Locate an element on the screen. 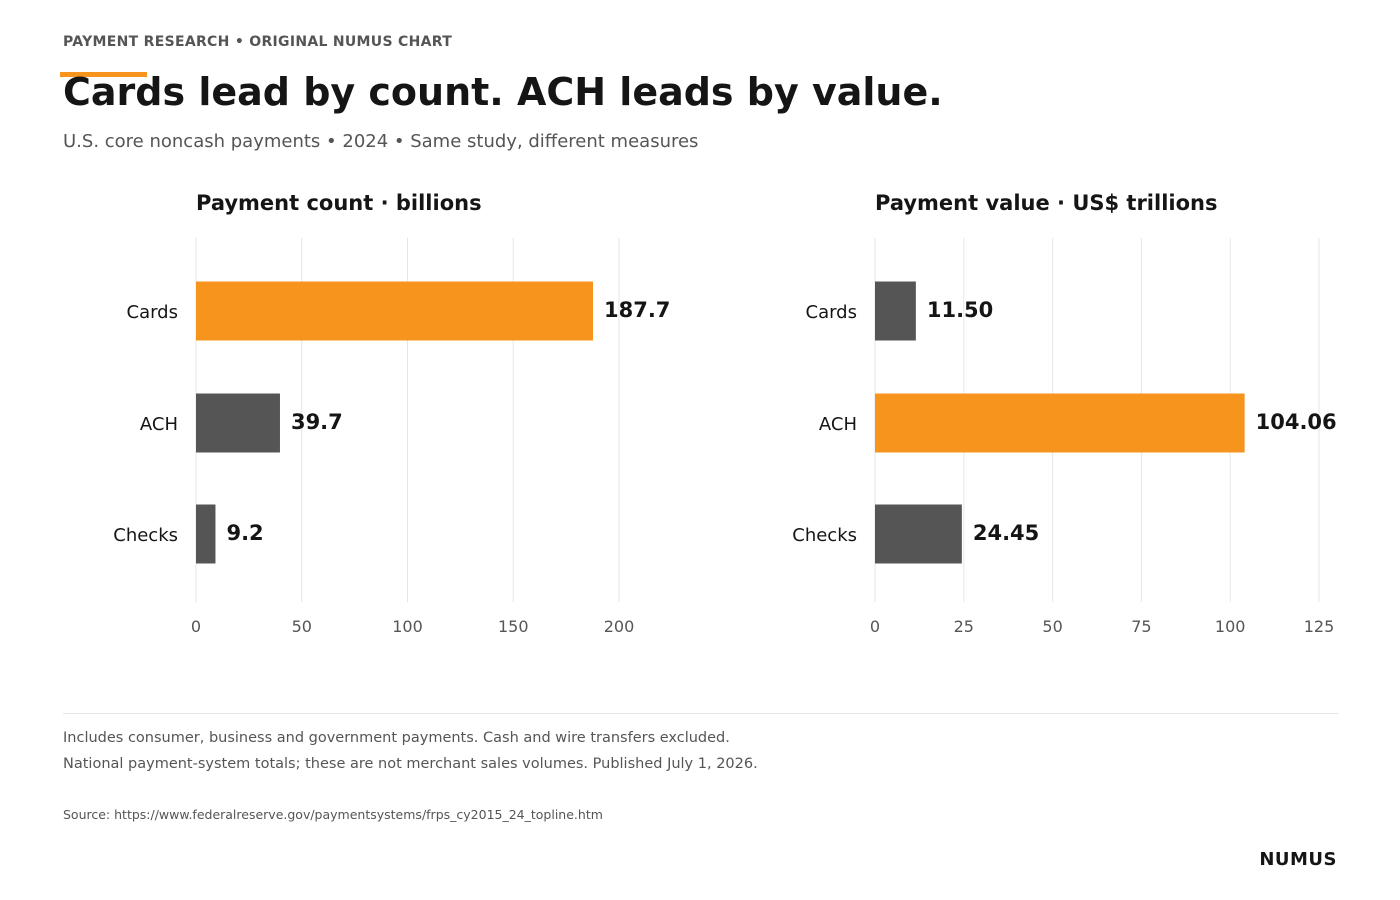 Image resolution: width=1400 pixels, height=900 pixels. page-title: Cards lead by count. ACH leads by value. is located at coordinates (503, 92).